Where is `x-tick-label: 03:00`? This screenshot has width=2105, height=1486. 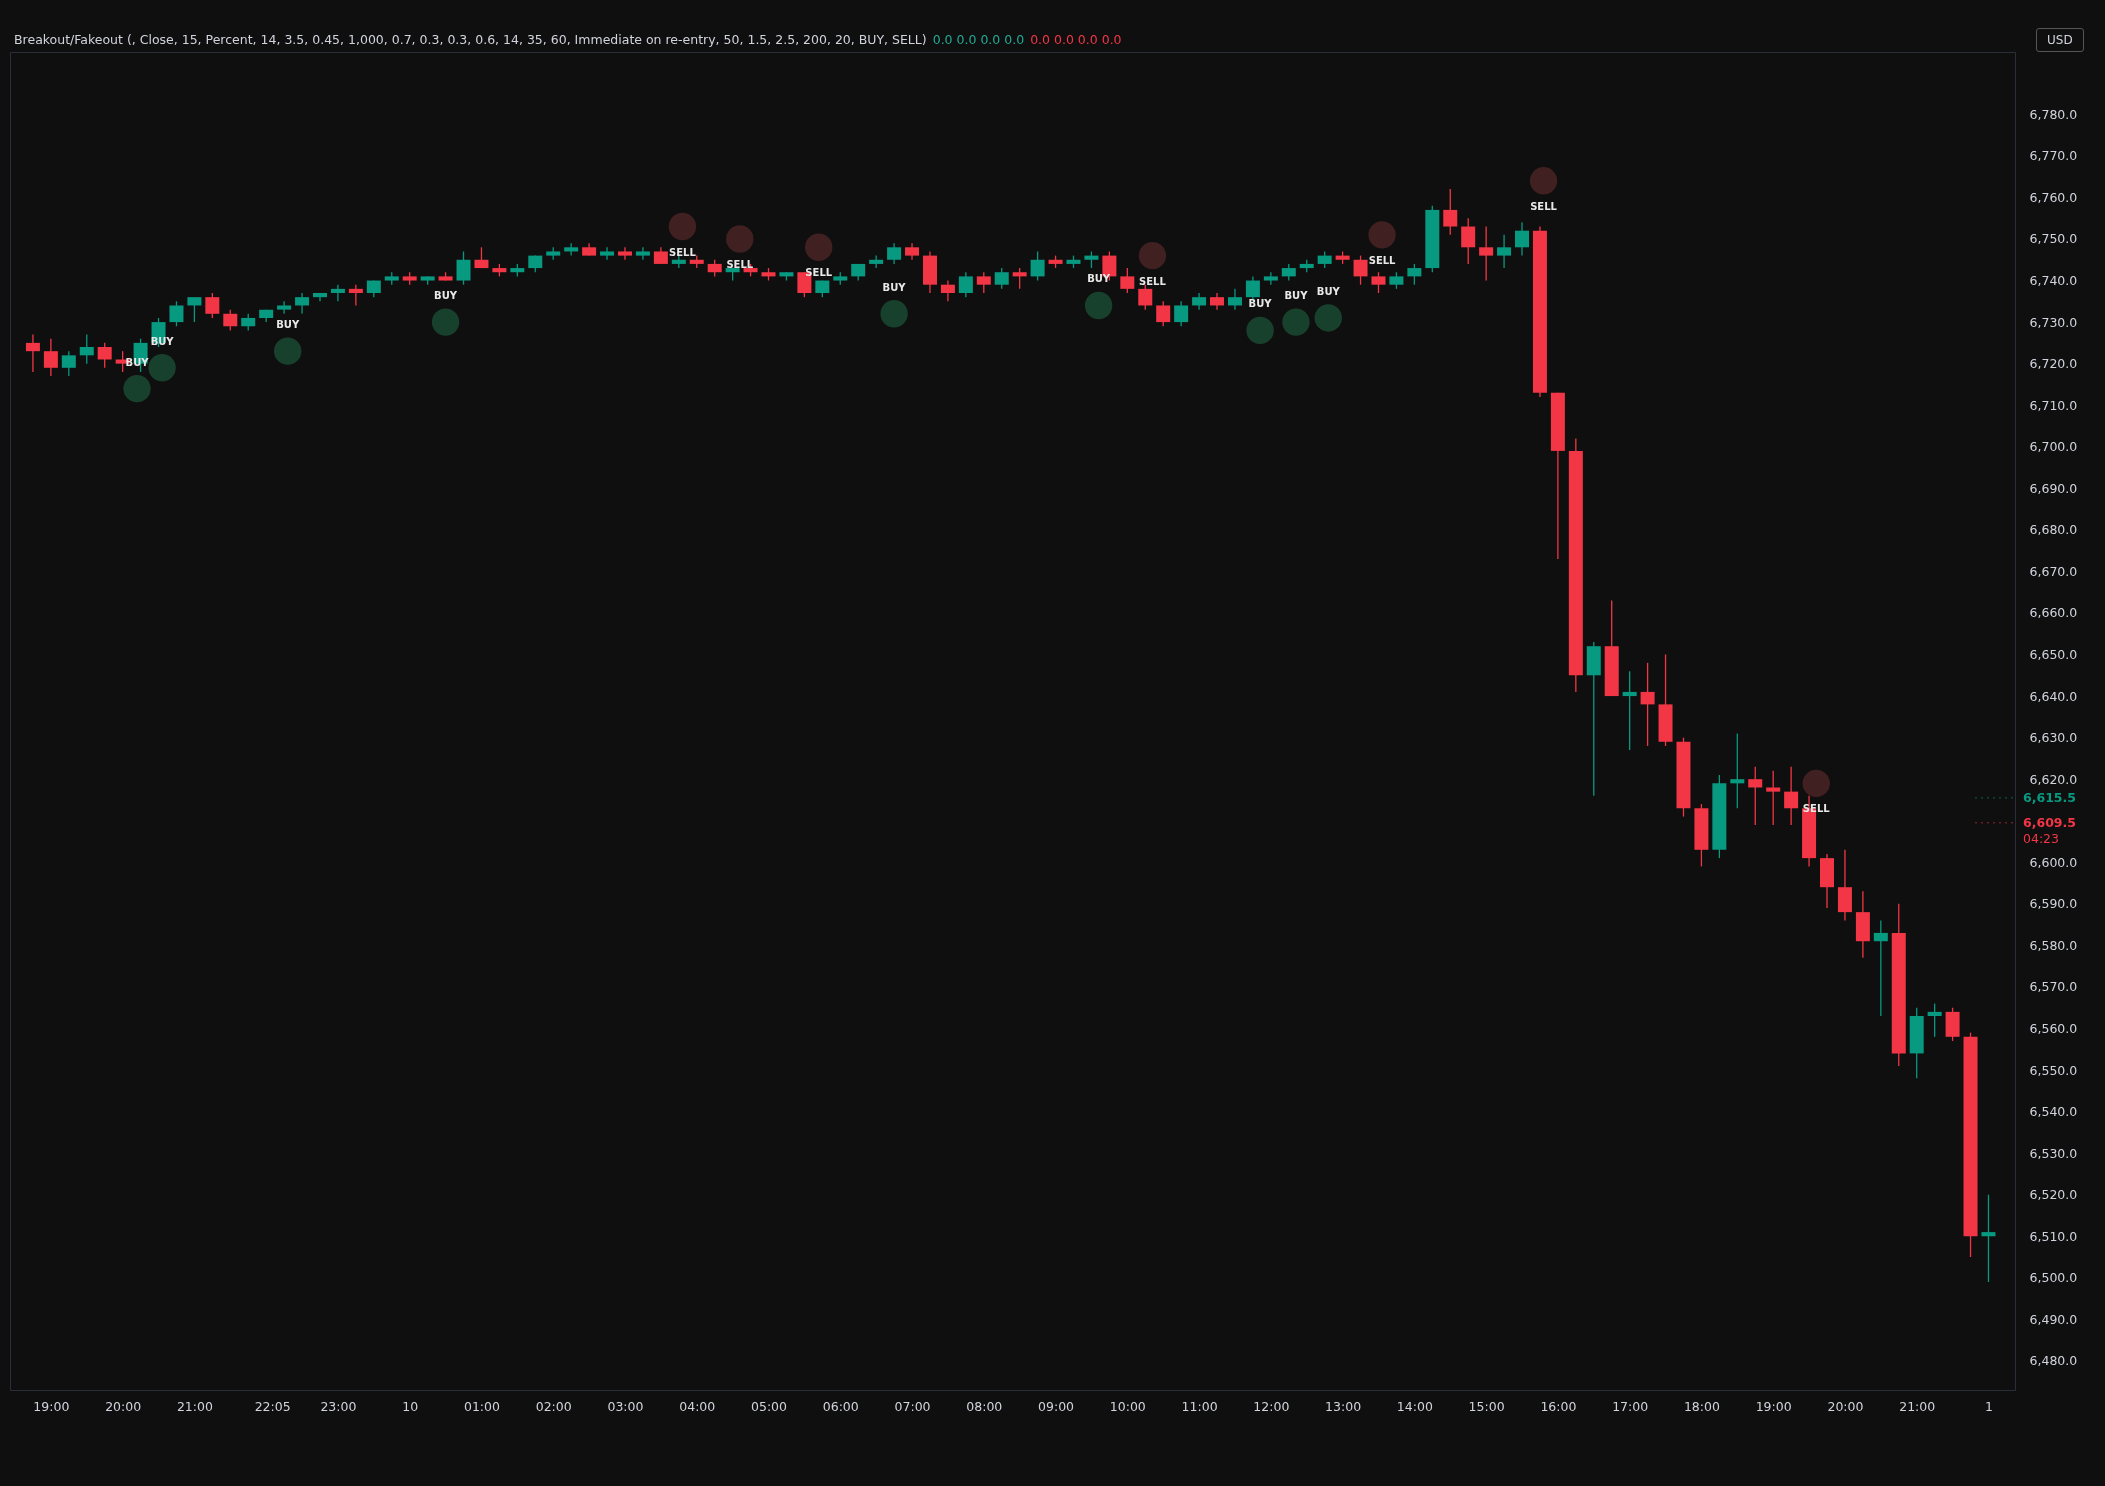 x-tick-label: 03:00 is located at coordinates (625, 1406).